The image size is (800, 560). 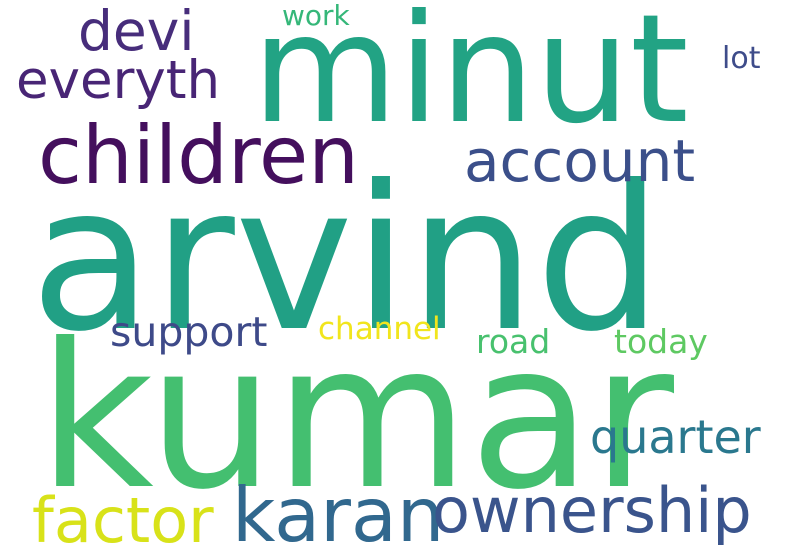 I want to click on word-lot: lot, so click(x=741, y=58).